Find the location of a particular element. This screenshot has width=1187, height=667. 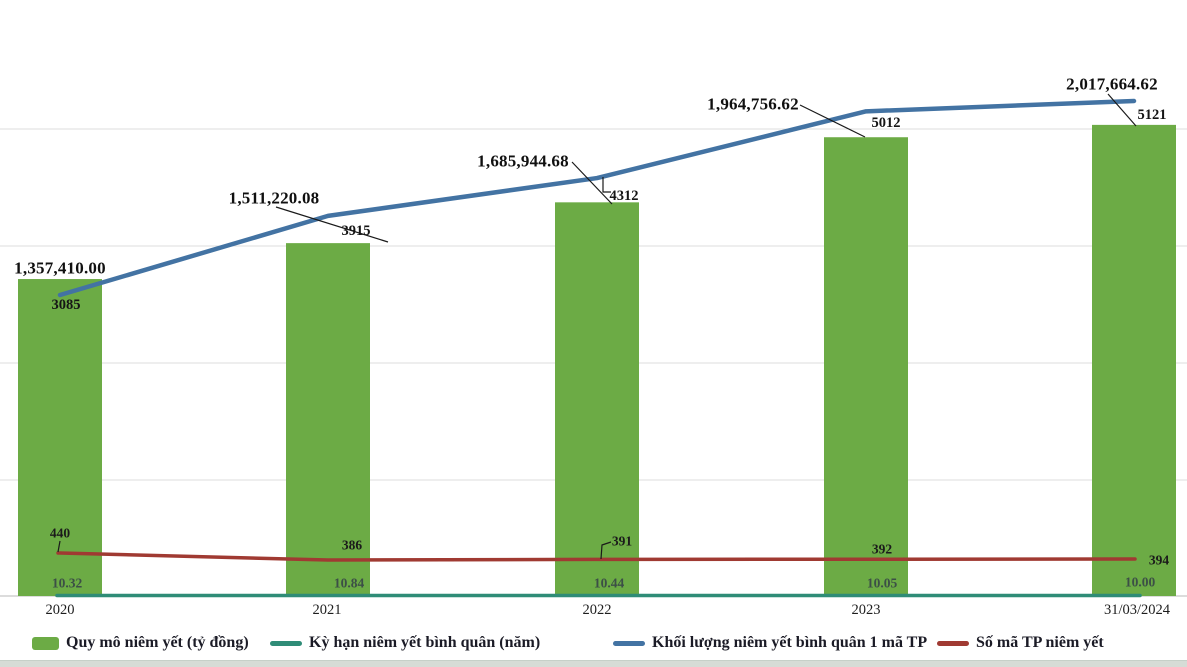

volume-value-label: 5121 is located at coordinates (1152, 114).